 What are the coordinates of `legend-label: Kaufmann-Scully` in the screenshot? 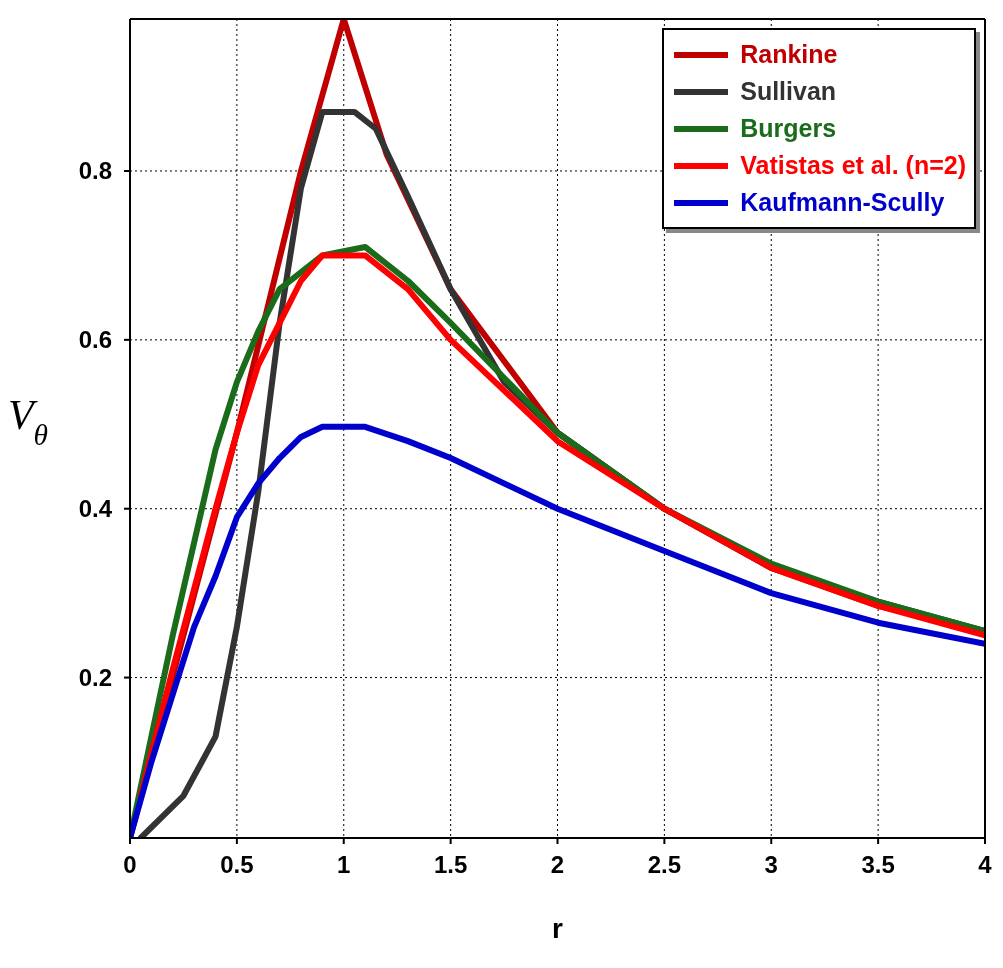 It's located at (842, 202).